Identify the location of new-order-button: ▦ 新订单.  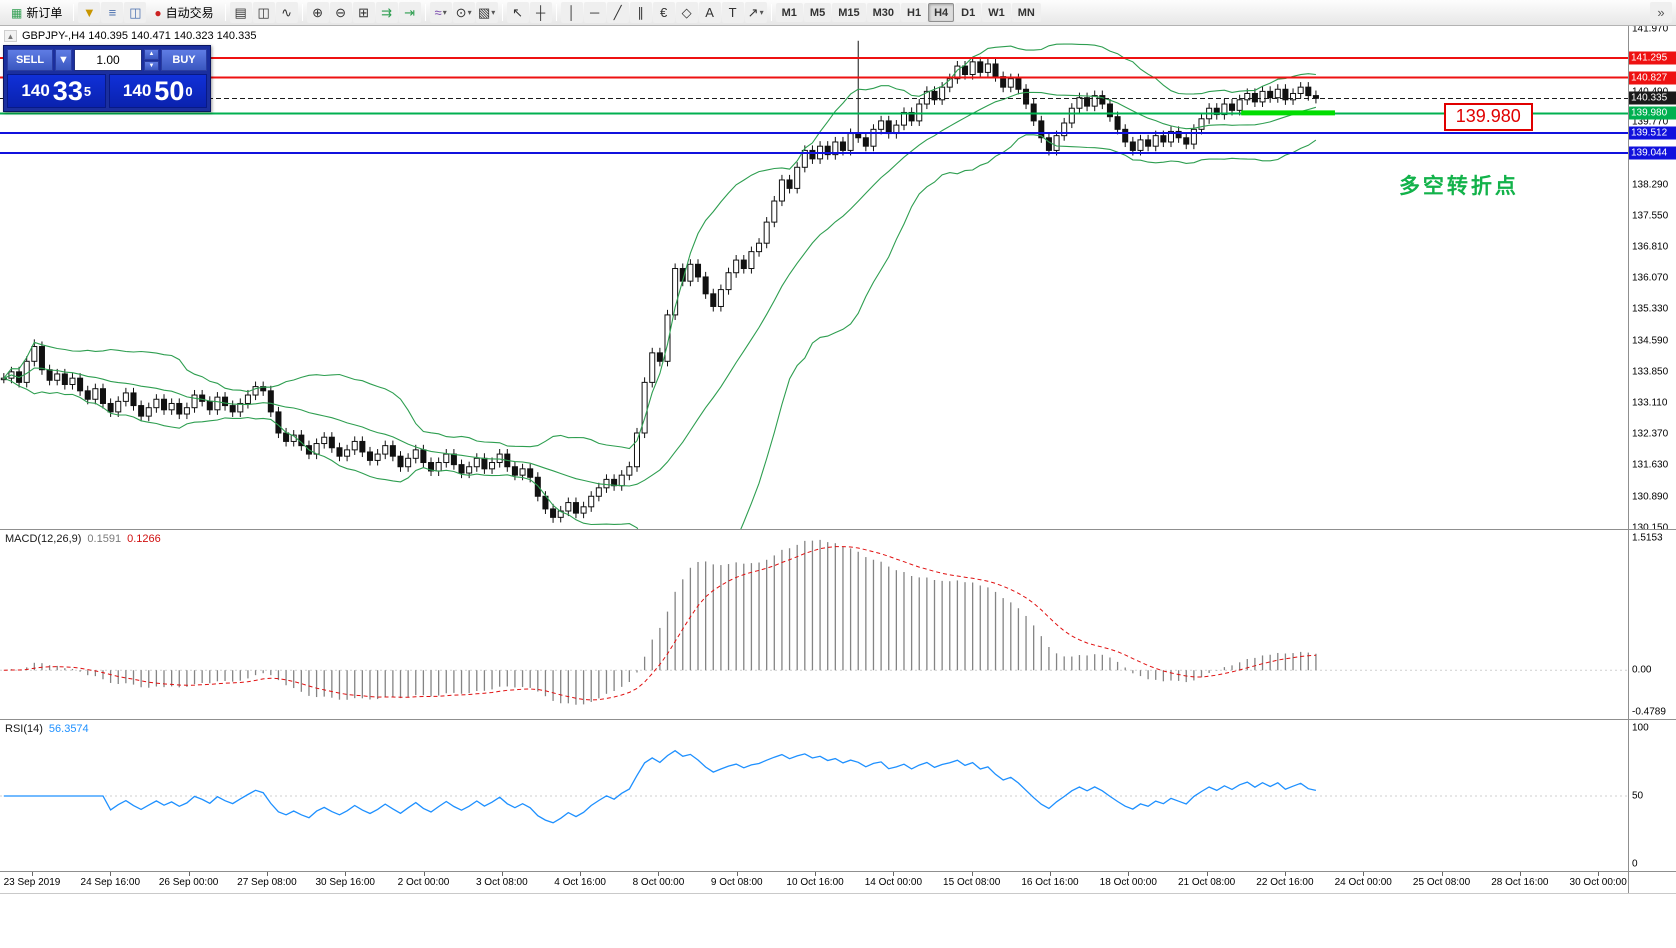
(36, 12).